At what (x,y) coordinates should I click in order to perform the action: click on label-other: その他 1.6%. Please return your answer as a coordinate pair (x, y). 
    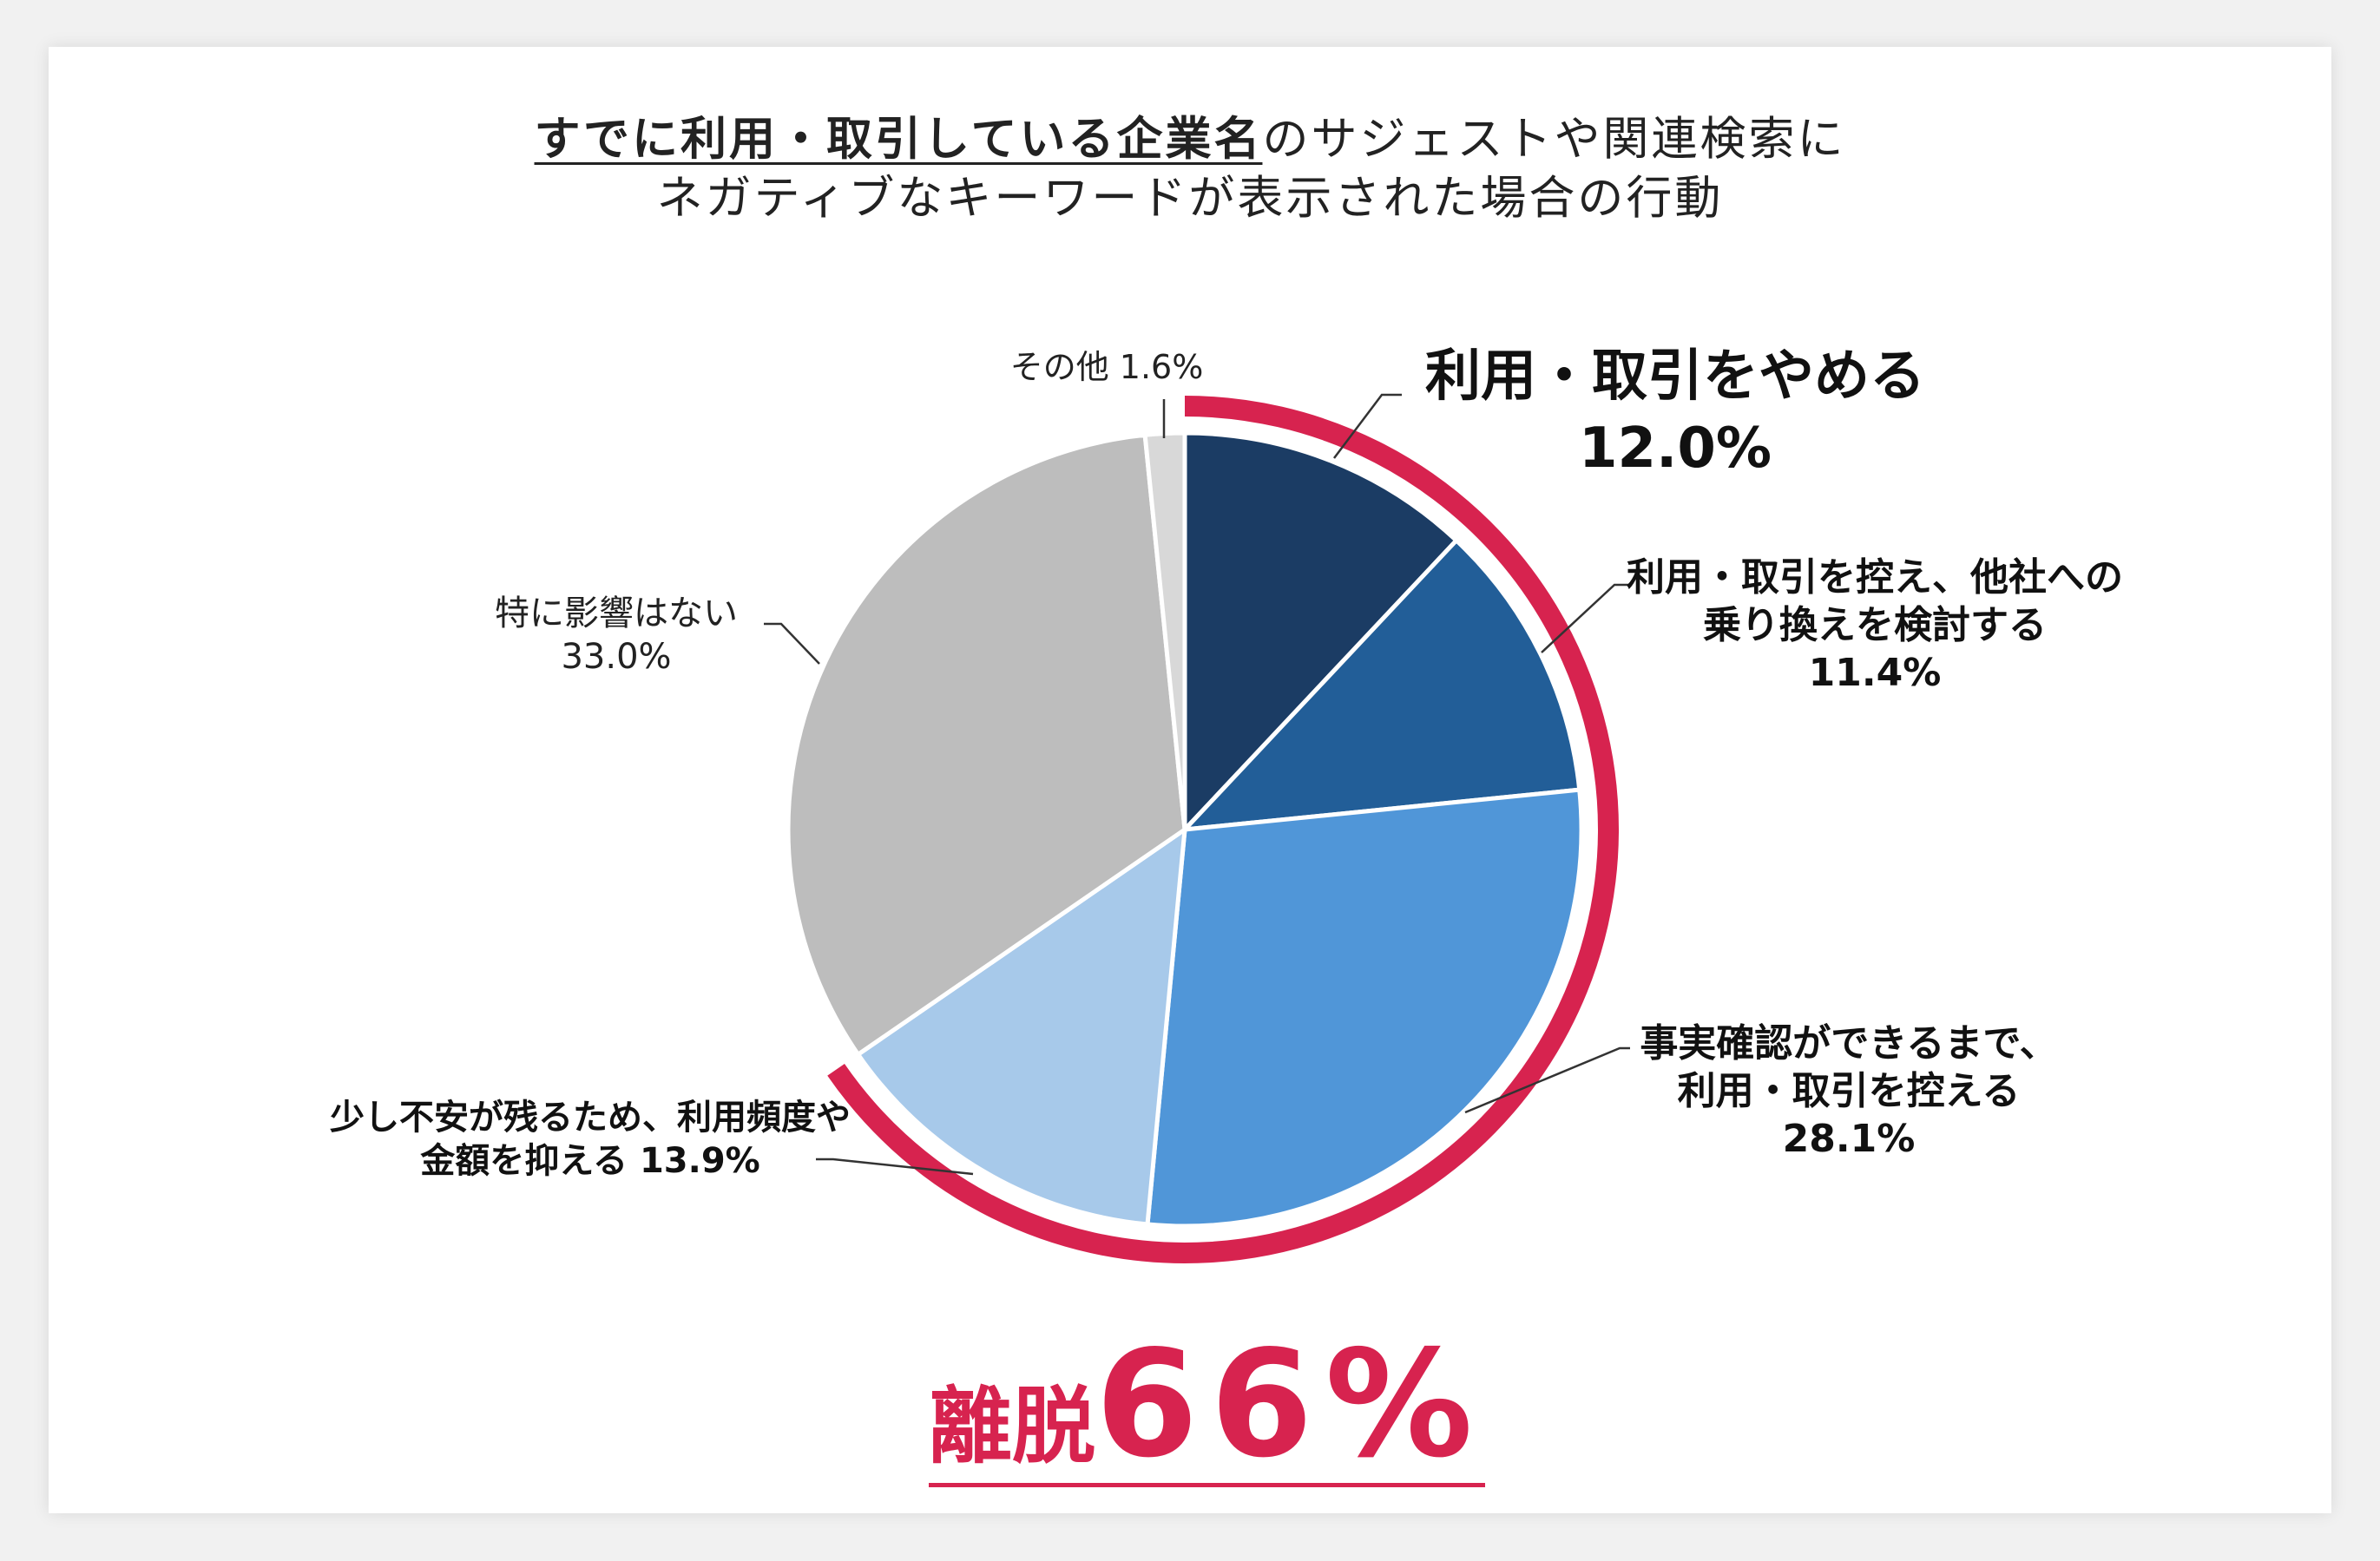
    Looking at the image, I should click on (1106, 368).